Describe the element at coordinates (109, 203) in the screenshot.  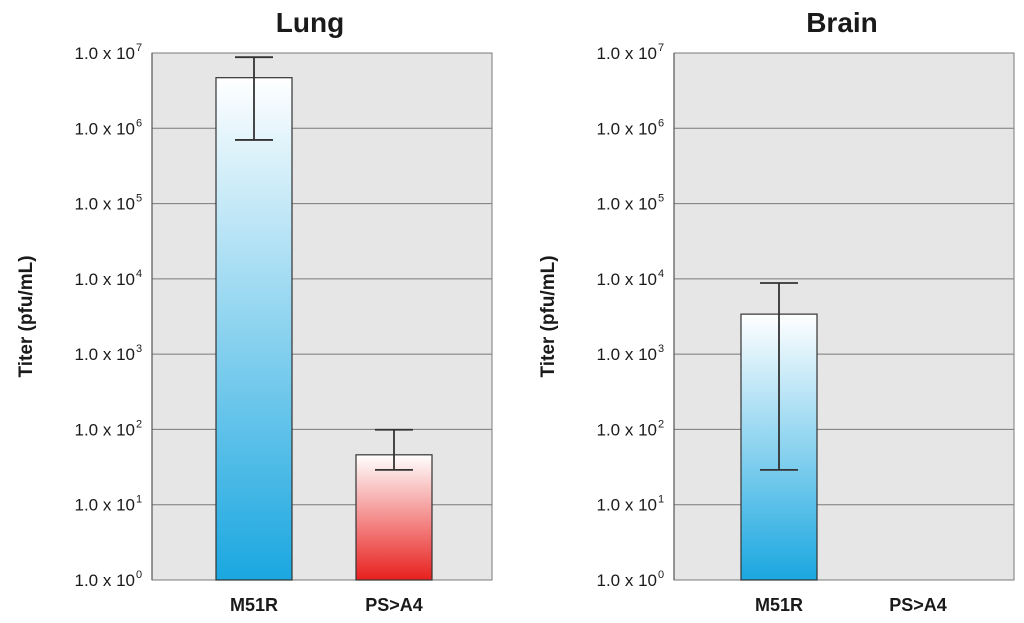
I see `lung-y-tick-5: 1.0 x 10⁵` at that location.